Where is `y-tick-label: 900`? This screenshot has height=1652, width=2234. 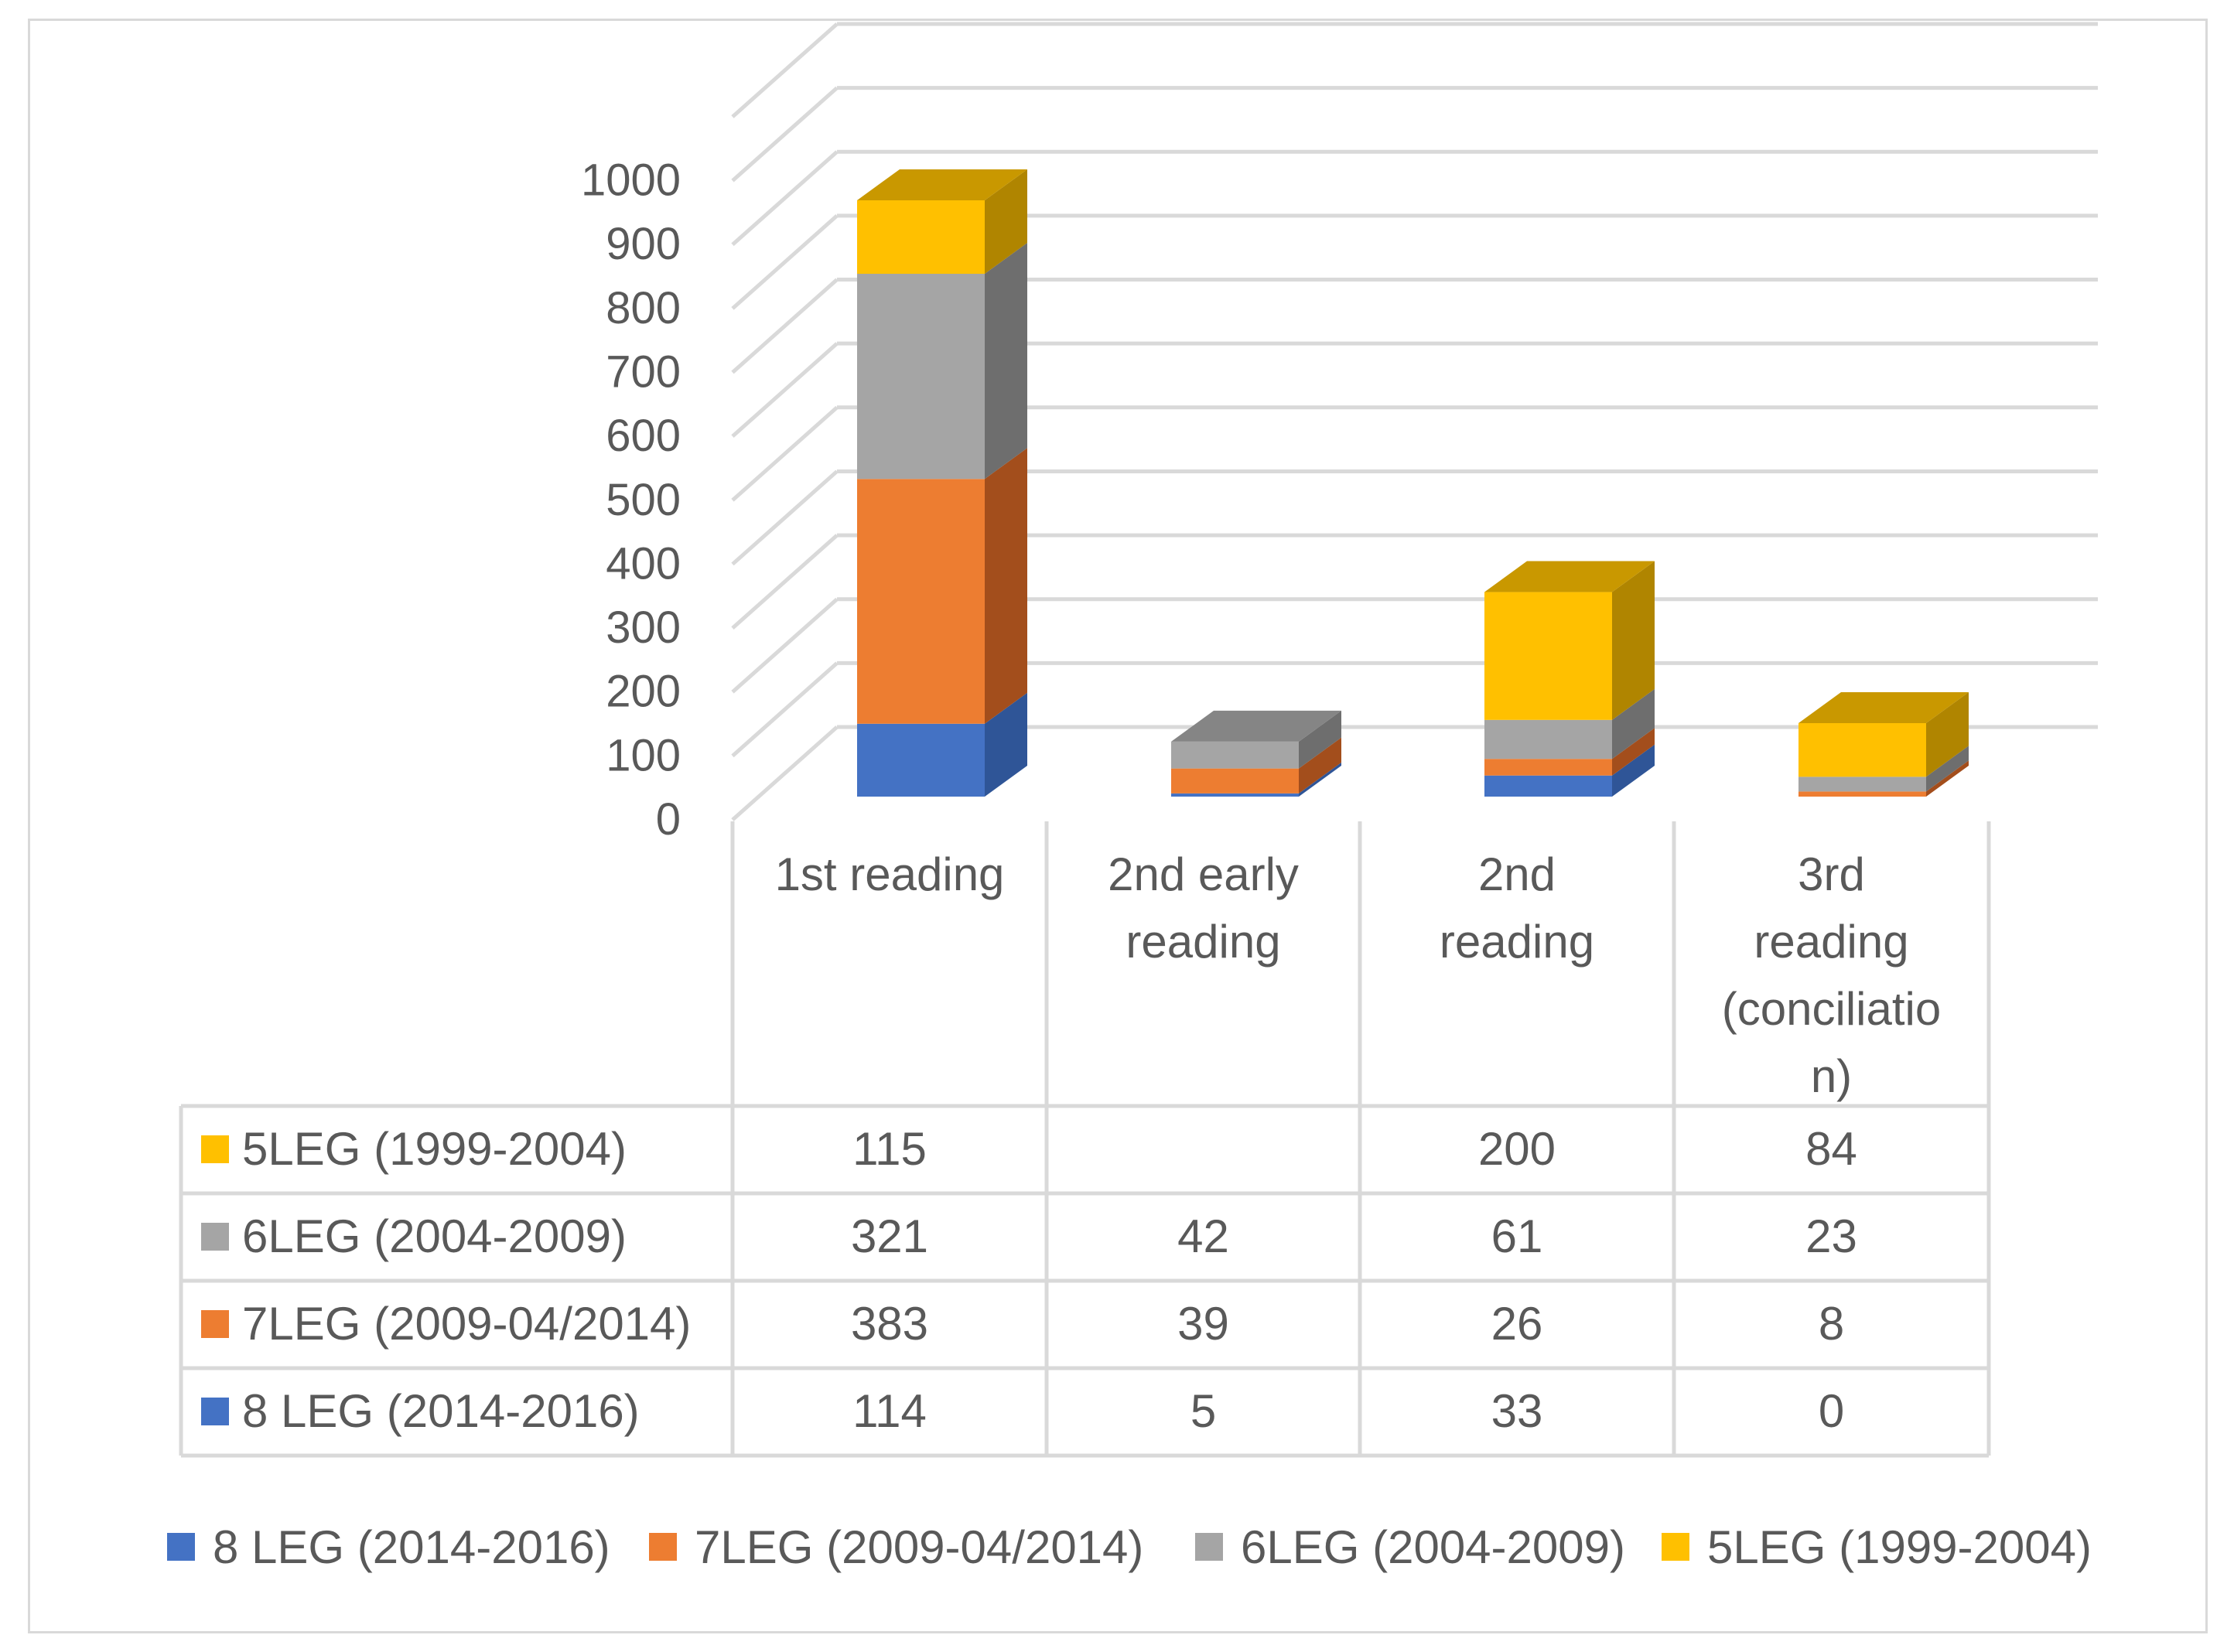
y-tick-label: 900 is located at coordinates (643, 244).